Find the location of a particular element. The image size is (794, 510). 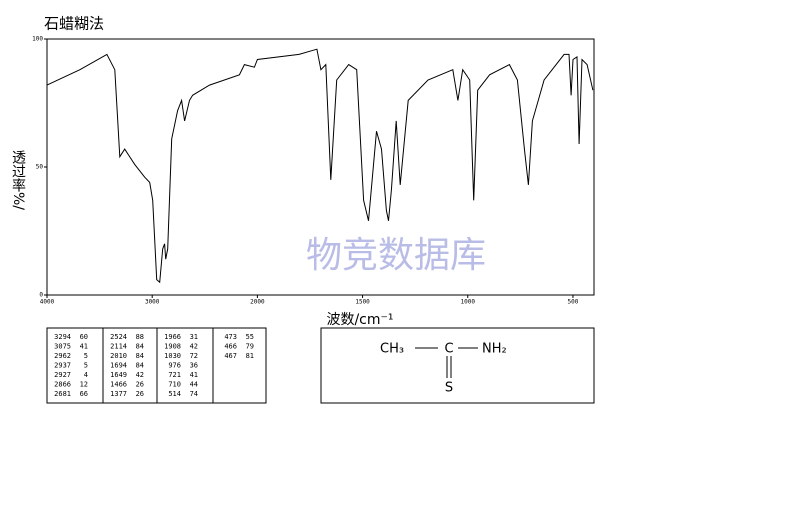

structure-group: NH₂ is located at coordinates (494, 349).